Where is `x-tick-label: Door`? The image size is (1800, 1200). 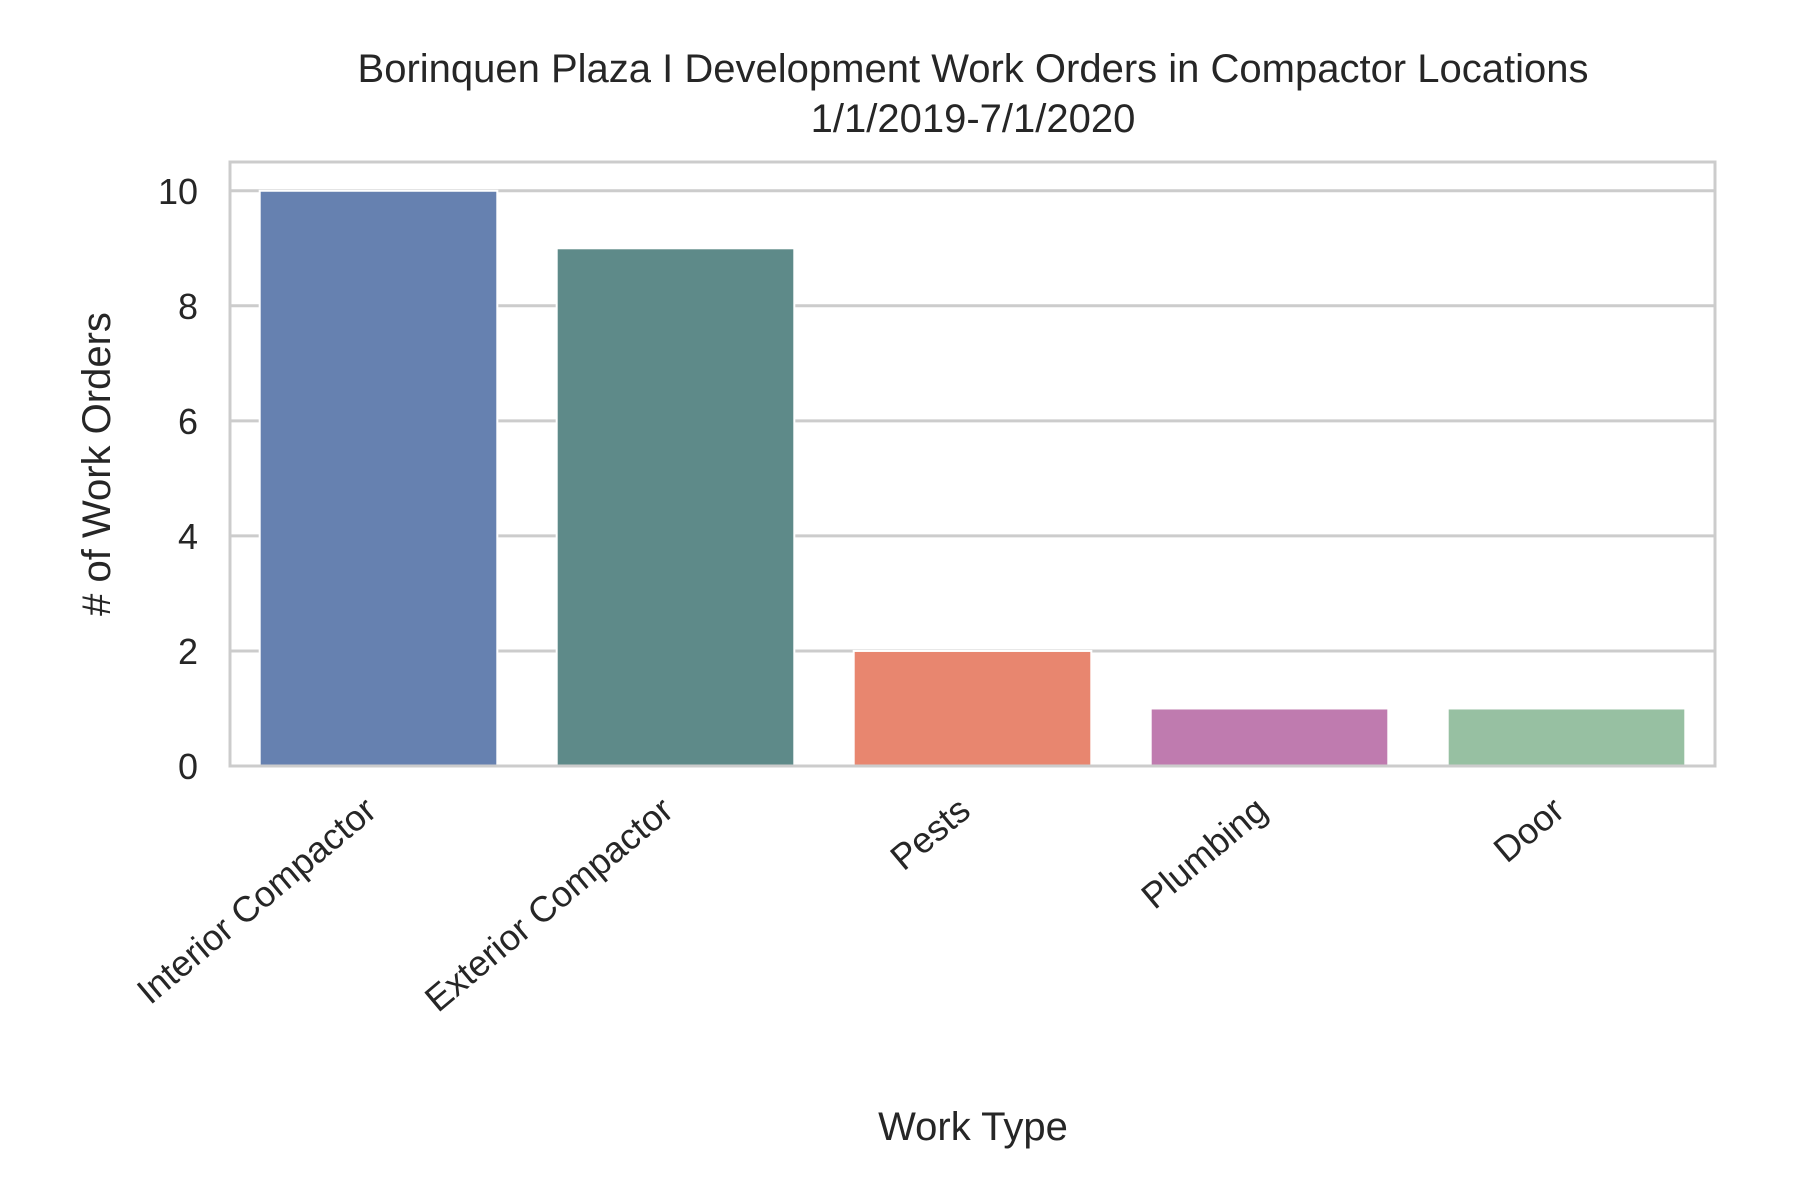 x-tick-label: Door is located at coordinates (1529, 830).